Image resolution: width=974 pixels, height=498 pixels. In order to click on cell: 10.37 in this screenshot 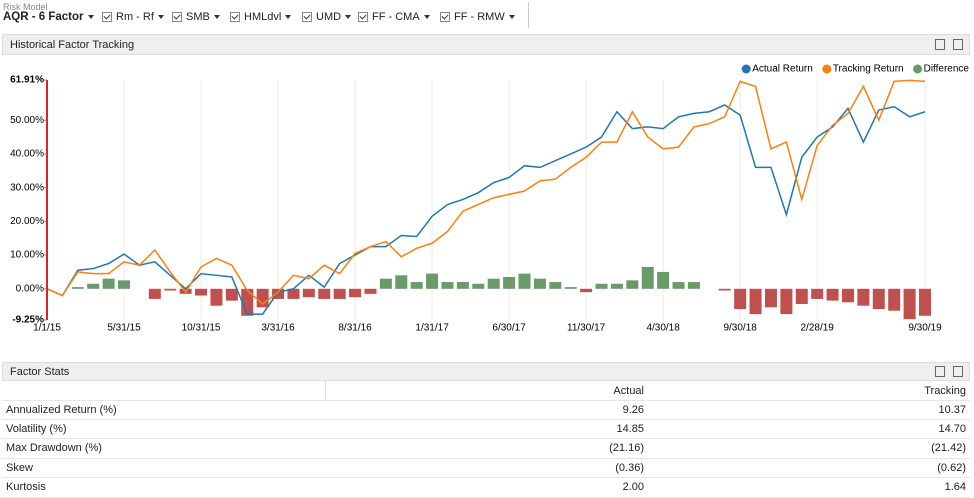, I will do `click(952, 409)`.